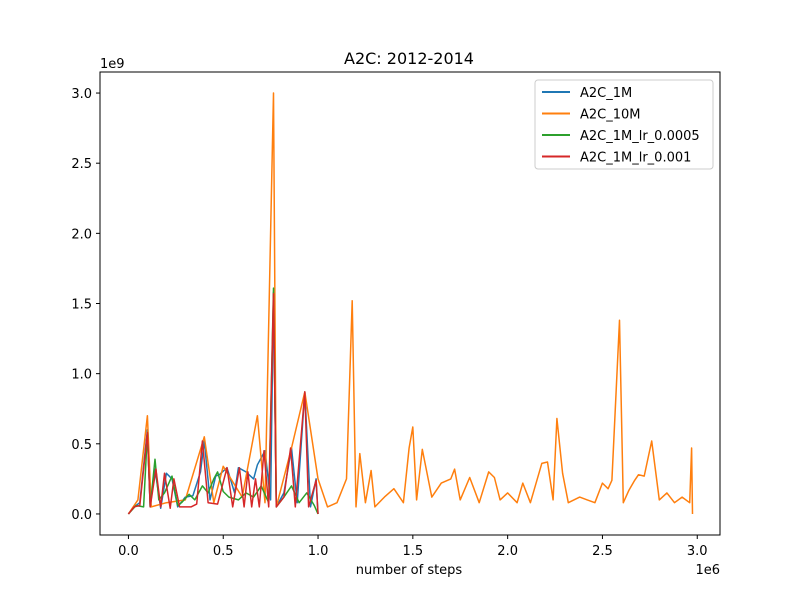  What do you see at coordinates (81, 164) in the screenshot?
I see `y-tick-label: 2.5` at bounding box center [81, 164].